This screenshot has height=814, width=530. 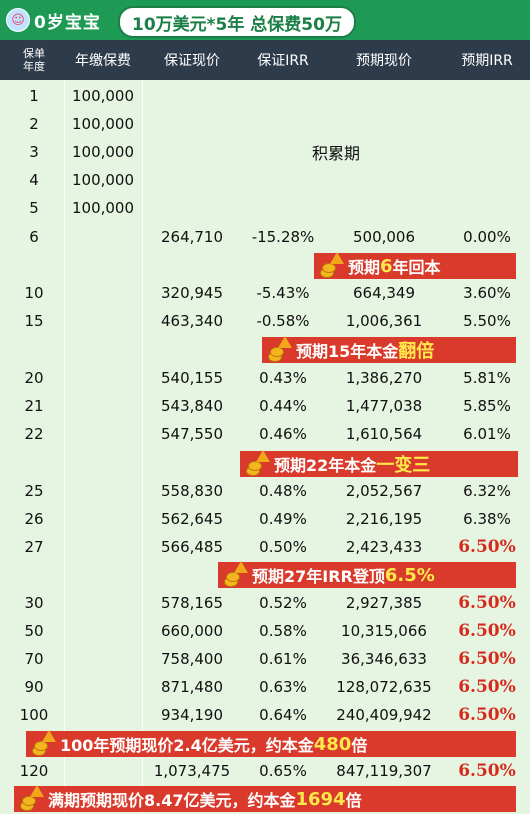 I want to click on table-row: 1 100,000, so click(x=265, y=96).